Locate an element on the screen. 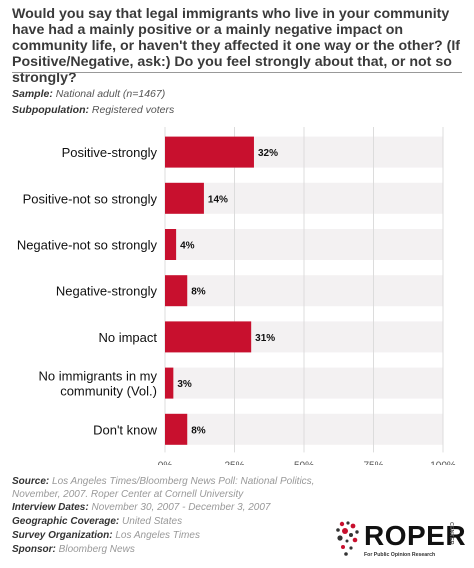  category-label: Negative-not so strongly is located at coordinates (87, 245).